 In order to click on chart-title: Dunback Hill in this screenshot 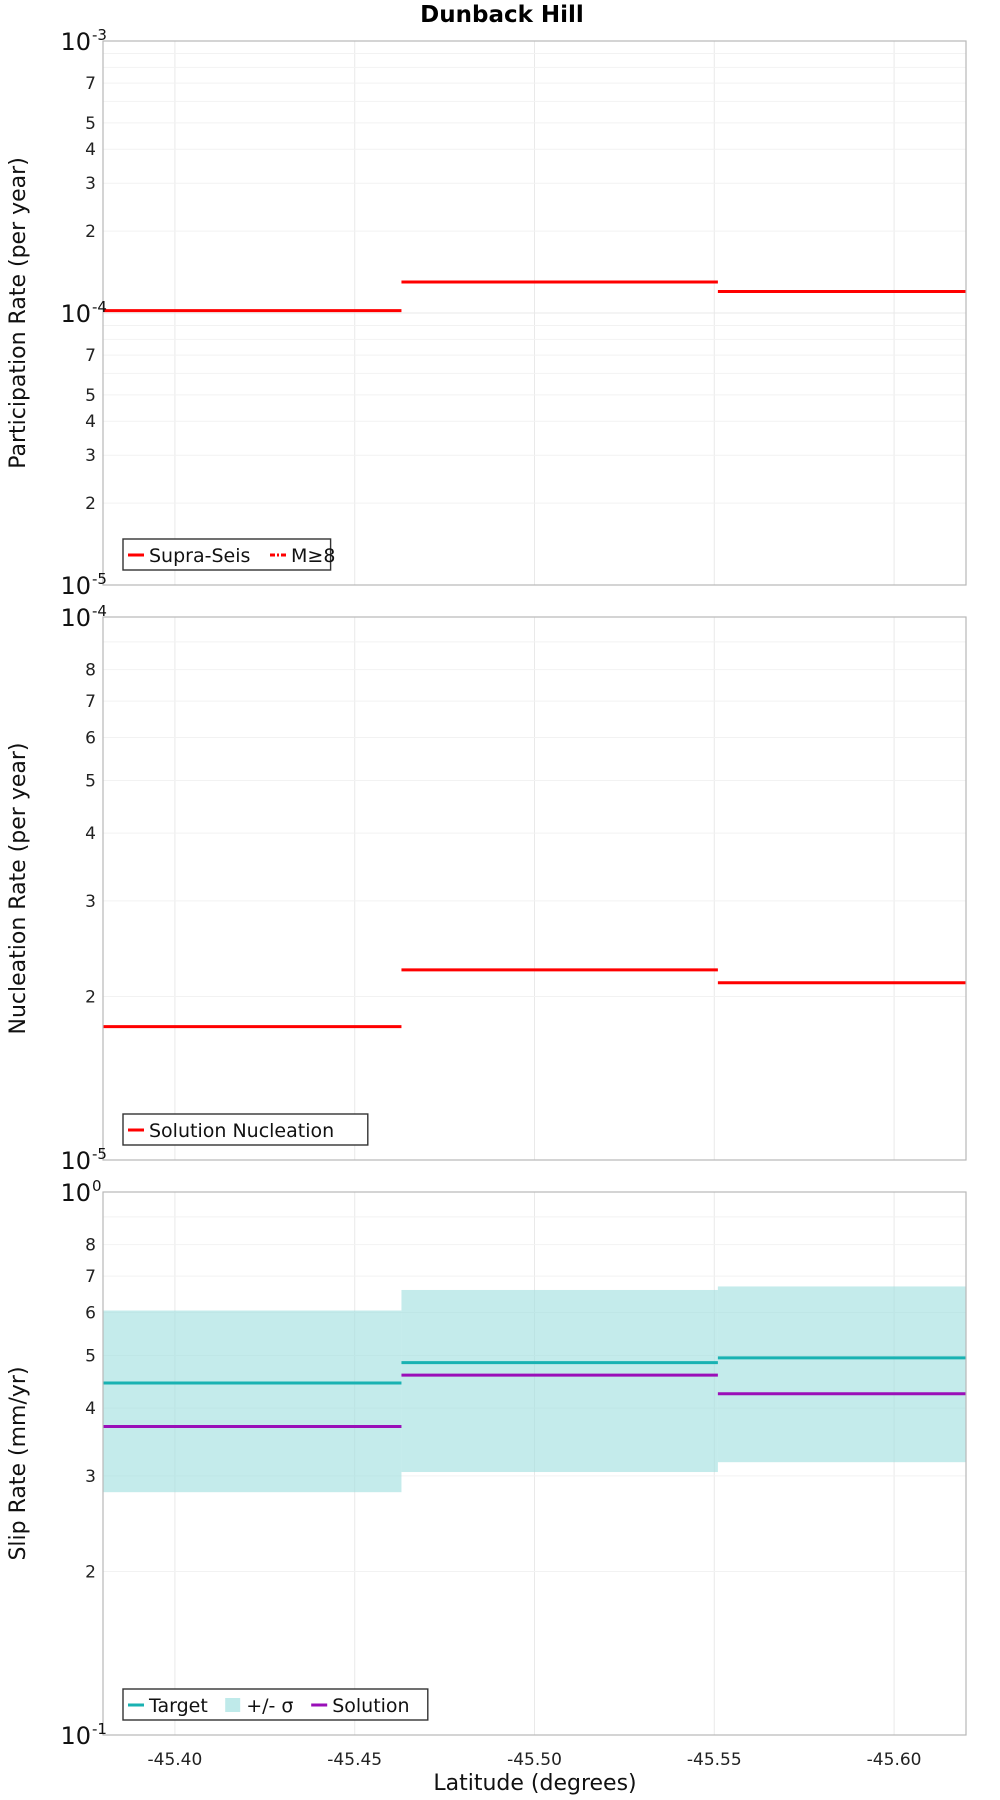, I will do `click(502, 15)`.